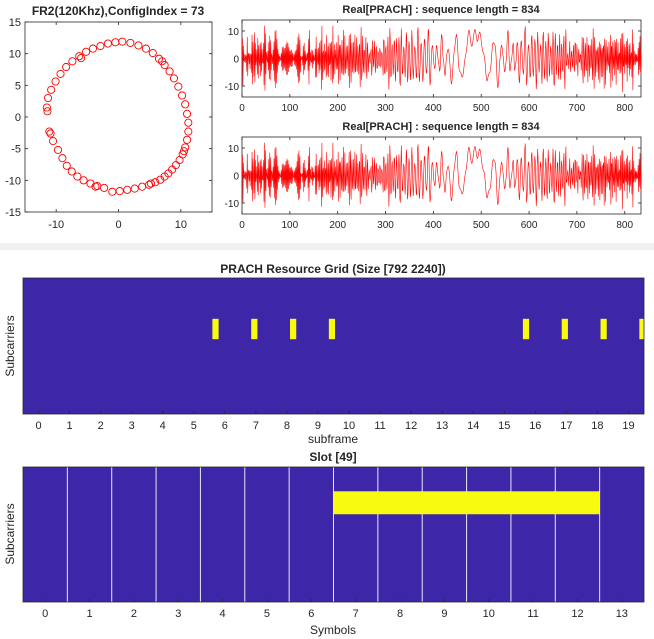  Describe the element at coordinates (622, 614) in the screenshot. I see `grid-x-tick-label: 13` at that location.